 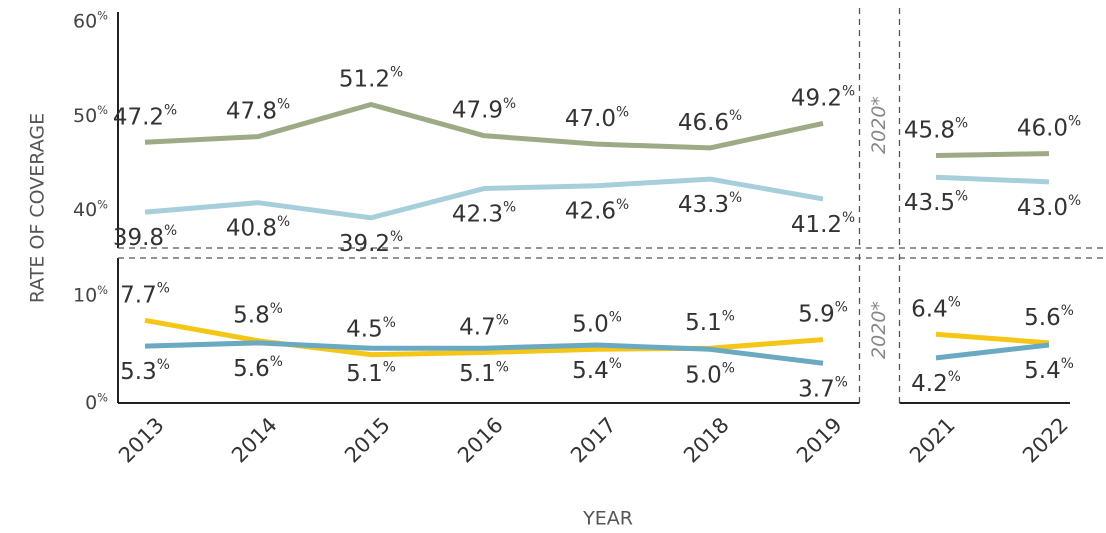 What do you see at coordinates (38, 208) in the screenshot?
I see `y-axis-label: RATE OF COVERAGE` at bounding box center [38, 208].